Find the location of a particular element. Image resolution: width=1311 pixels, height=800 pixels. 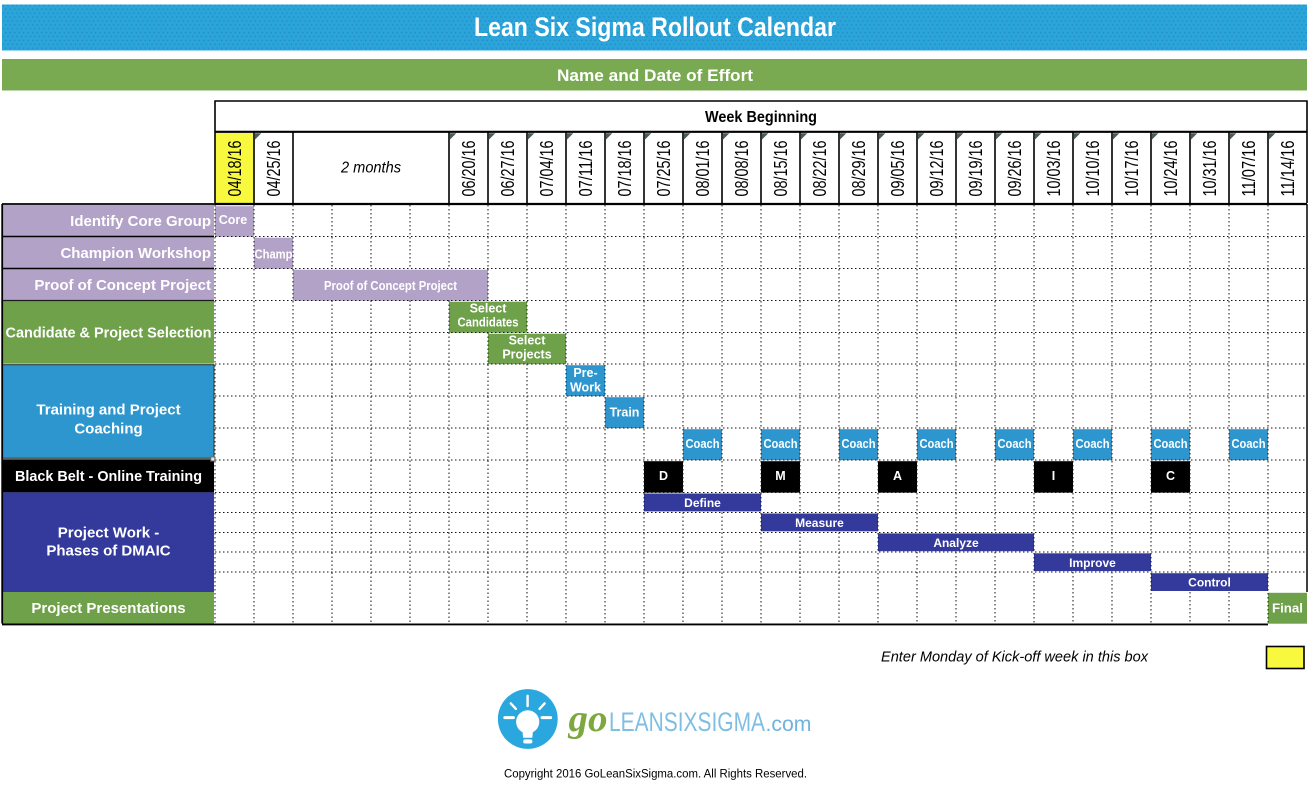

svg-text: A is located at coordinates (897, 476).